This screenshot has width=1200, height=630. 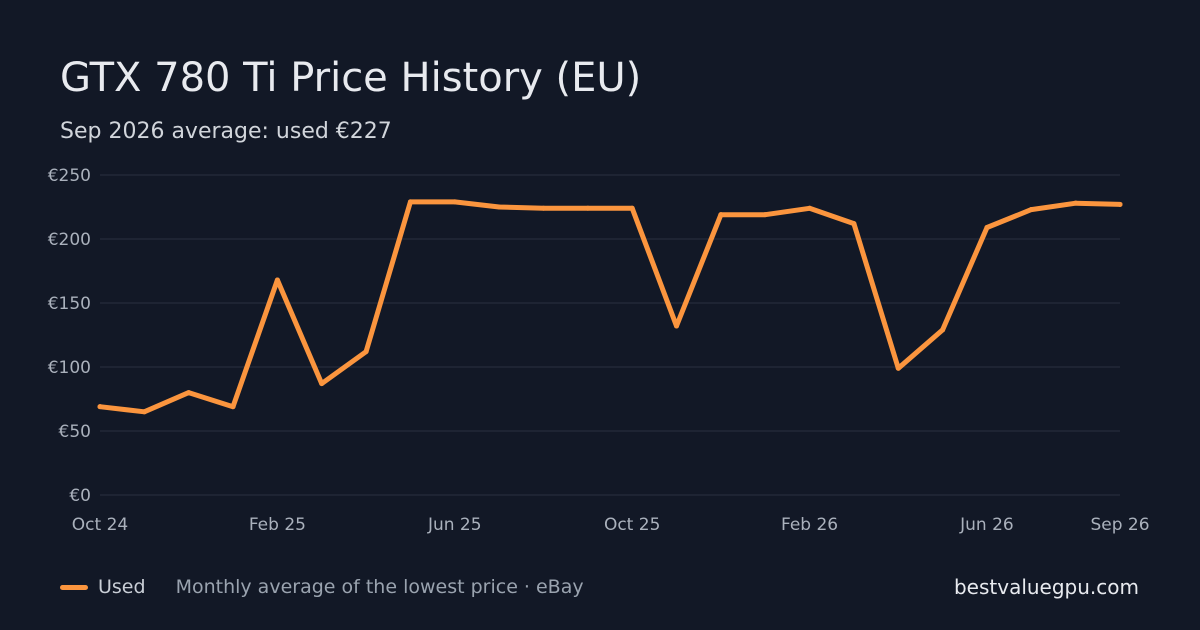 What do you see at coordinates (69, 368) in the screenshot?
I see `y-tick-label: €100` at bounding box center [69, 368].